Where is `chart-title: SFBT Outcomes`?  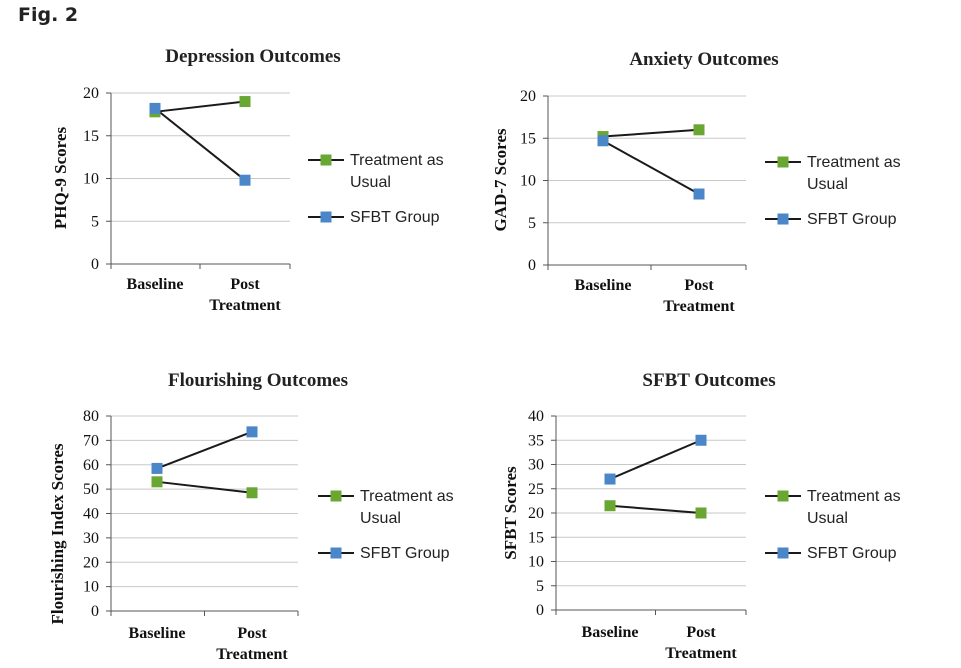
chart-title: SFBT Outcomes is located at coordinates (708, 380).